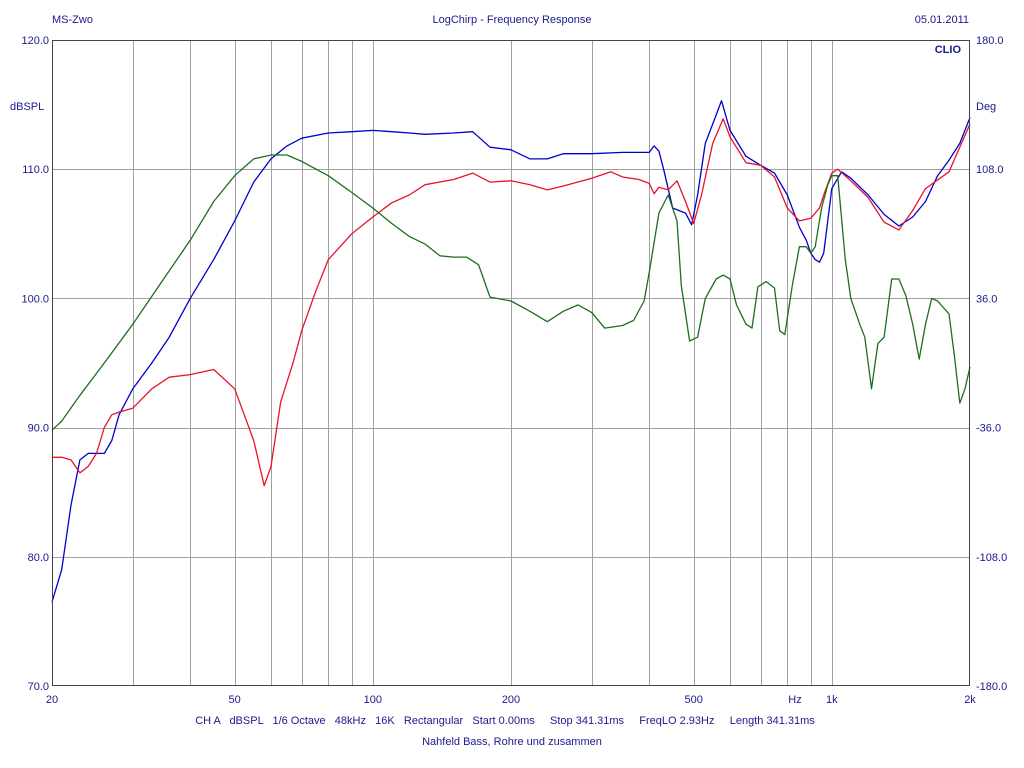 This screenshot has height=768, width=1024. I want to click on x-axis-unit-label: Hz, so click(794, 700).